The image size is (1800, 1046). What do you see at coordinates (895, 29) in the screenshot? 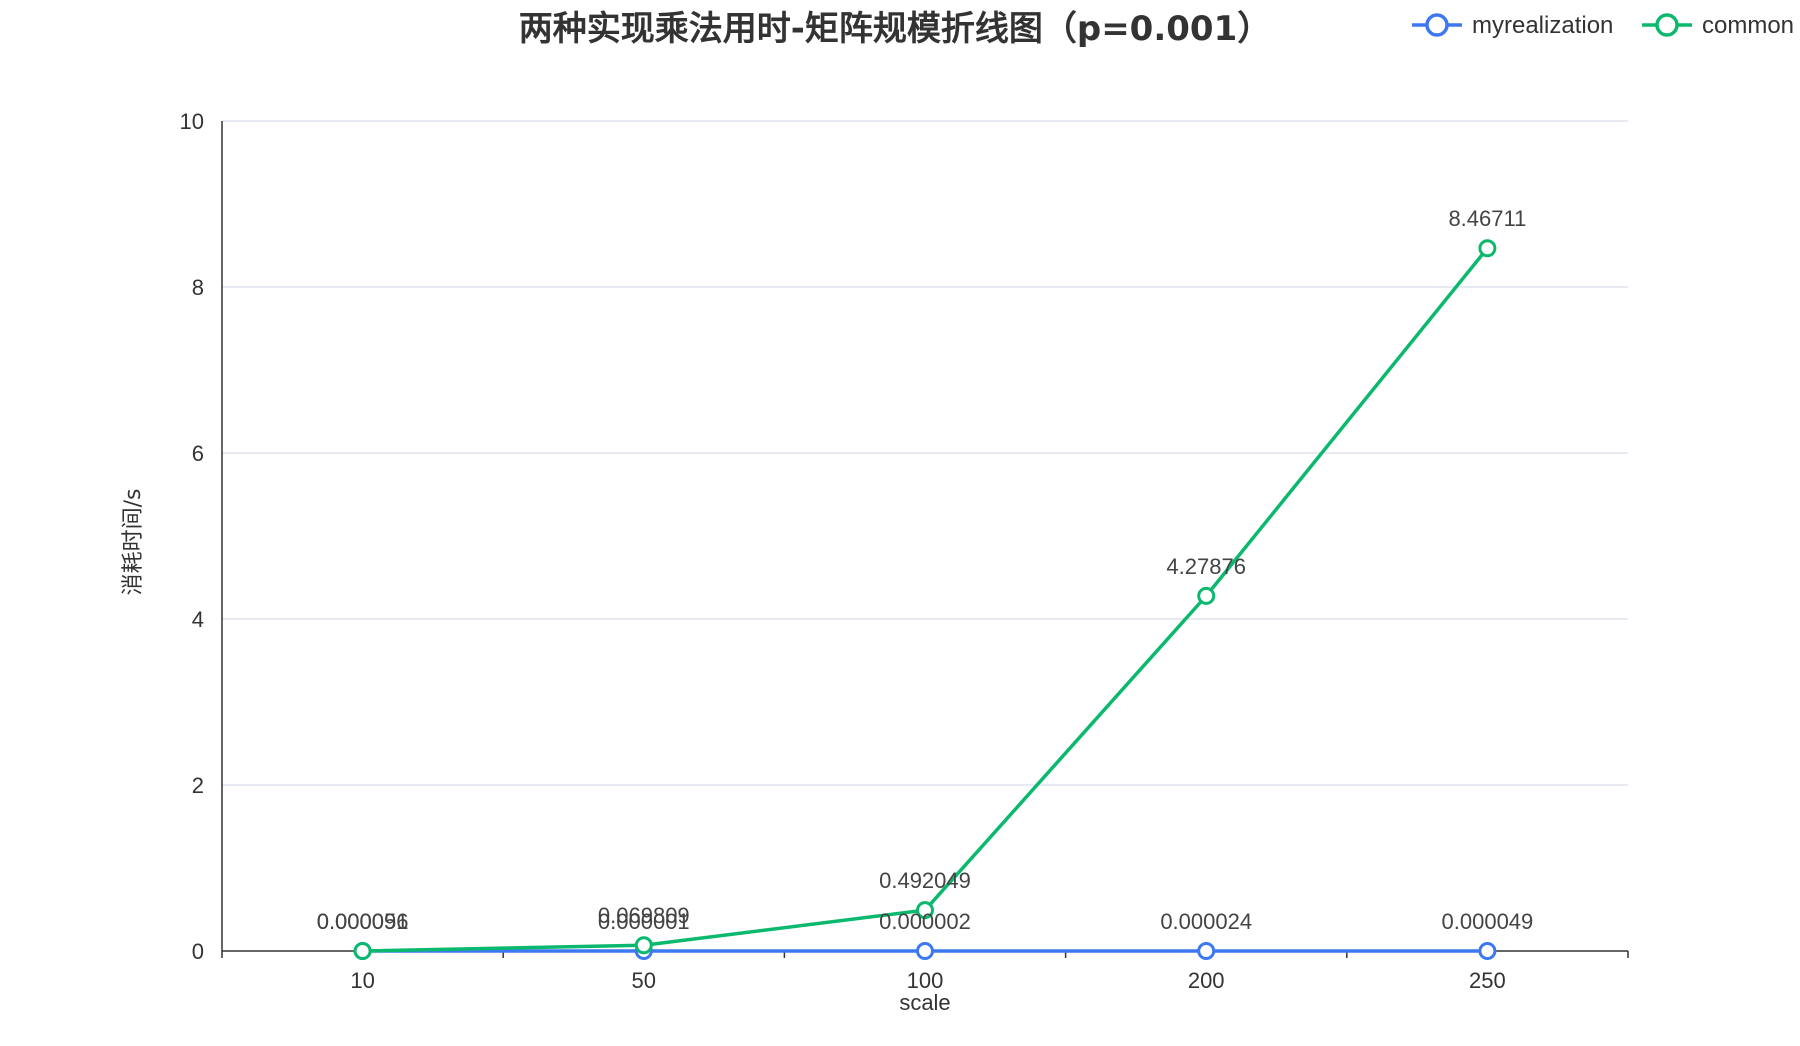
I see `chart-title: 两种实现乘法用时-矩阵规模折线图（p=0.001）` at bounding box center [895, 29].